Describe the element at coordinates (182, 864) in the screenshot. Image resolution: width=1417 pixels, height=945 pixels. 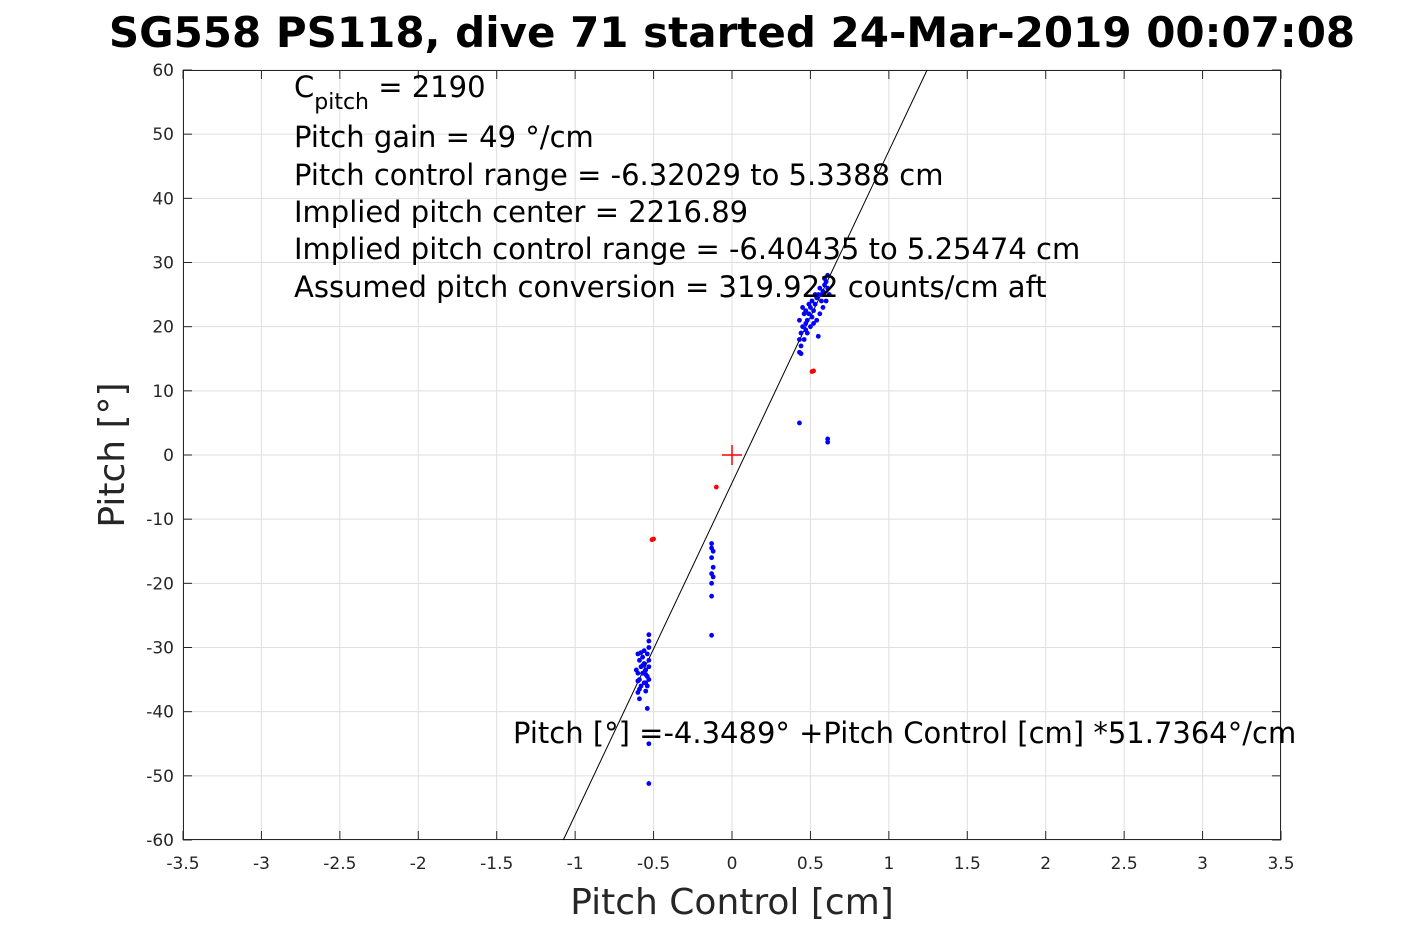
I see `x-tick-label: -3.5` at that location.